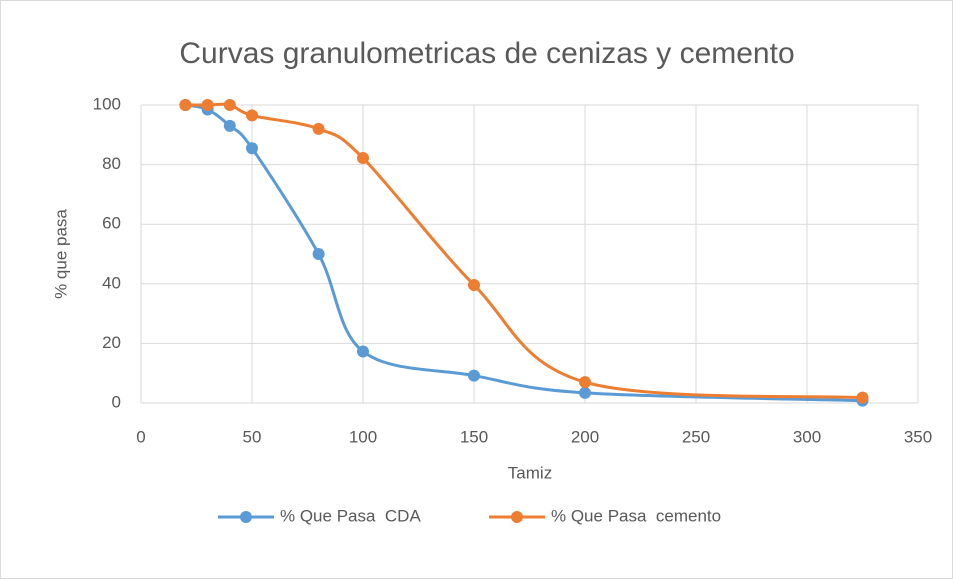  What do you see at coordinates (252, 436) in the screenshot?
I see `x-tick-label: 50` at bounding box center [252, 436].